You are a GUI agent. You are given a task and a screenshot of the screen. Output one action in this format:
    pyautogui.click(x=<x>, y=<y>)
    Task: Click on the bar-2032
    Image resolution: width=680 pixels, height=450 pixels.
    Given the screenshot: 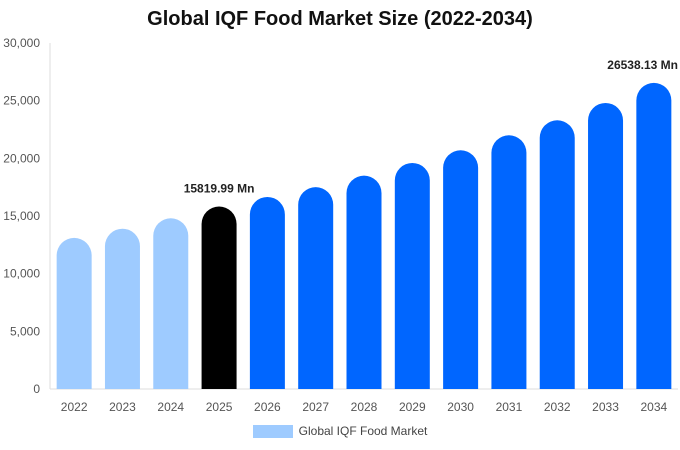 What is the action you would take?
    pyautogui.click(x=557, y=255)
    